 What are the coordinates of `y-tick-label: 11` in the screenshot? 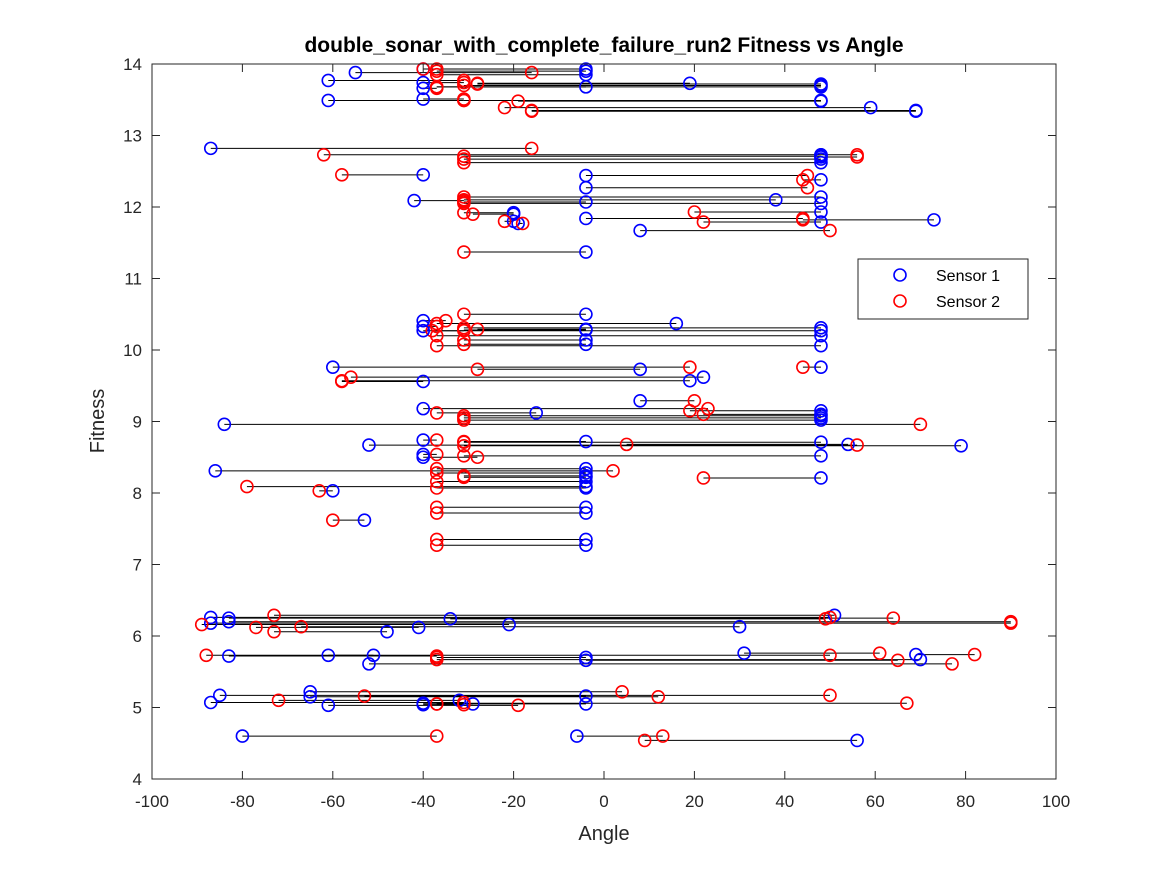 It's located at (133, 279).